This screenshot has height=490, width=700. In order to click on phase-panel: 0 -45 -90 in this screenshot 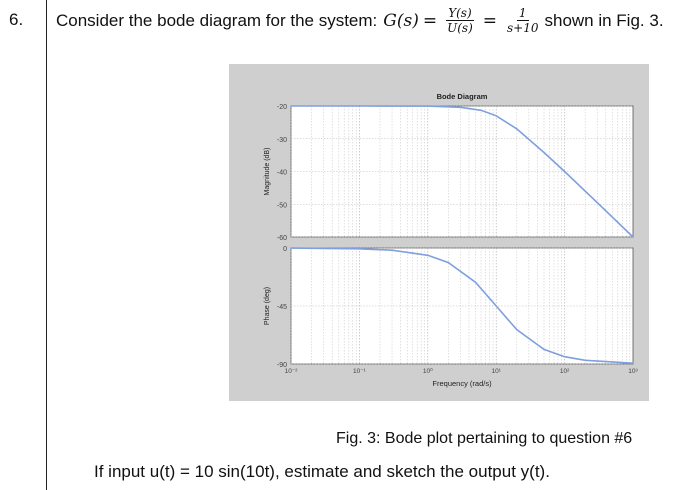, I will do `click(455, 307)`.